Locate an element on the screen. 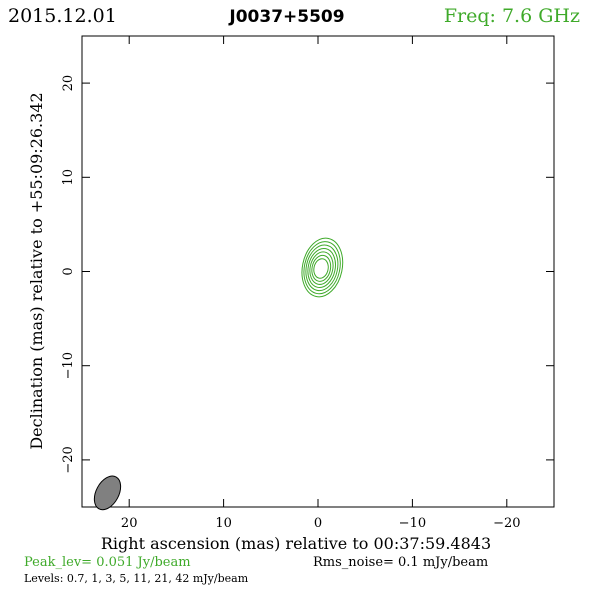 The image size is (590, 590). source-contours is located at coordinates (322, 267).